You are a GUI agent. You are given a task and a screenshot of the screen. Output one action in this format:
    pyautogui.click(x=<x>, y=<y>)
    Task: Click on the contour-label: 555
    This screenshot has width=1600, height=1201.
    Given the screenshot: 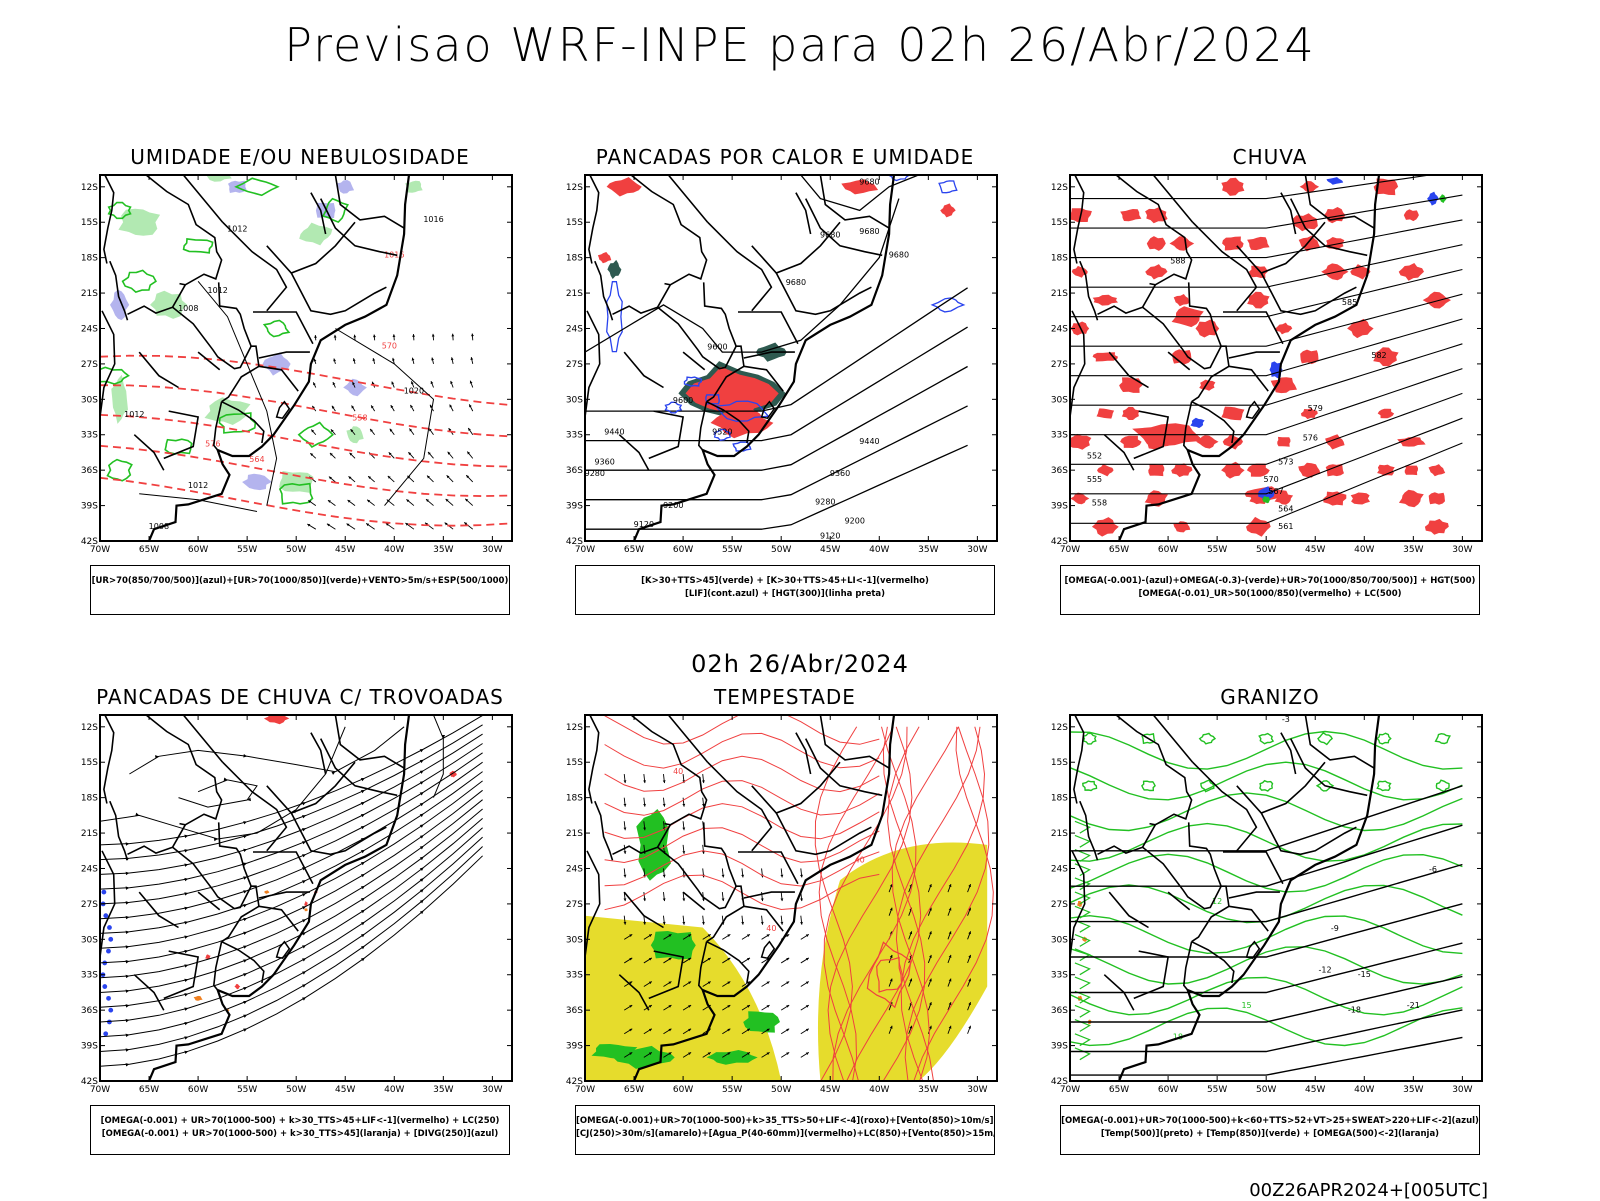 What is the action you would take?
    pyautogui.click(x=1094, y=479)
    